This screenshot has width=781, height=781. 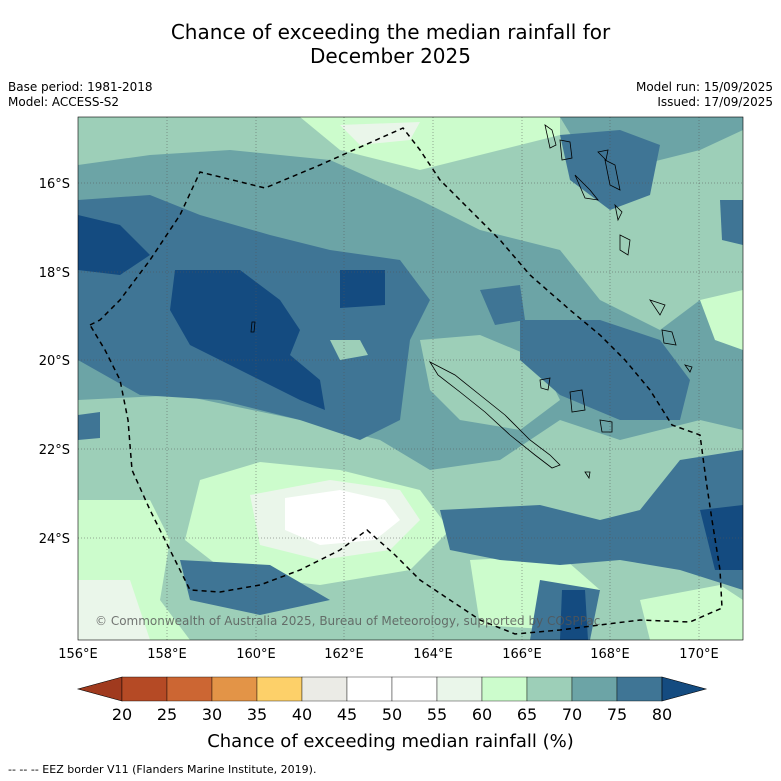 What do you see at coordinates (433, 654) in the screenshot?
I see `lon-label: 164°E` at bounding box center [433, 654].